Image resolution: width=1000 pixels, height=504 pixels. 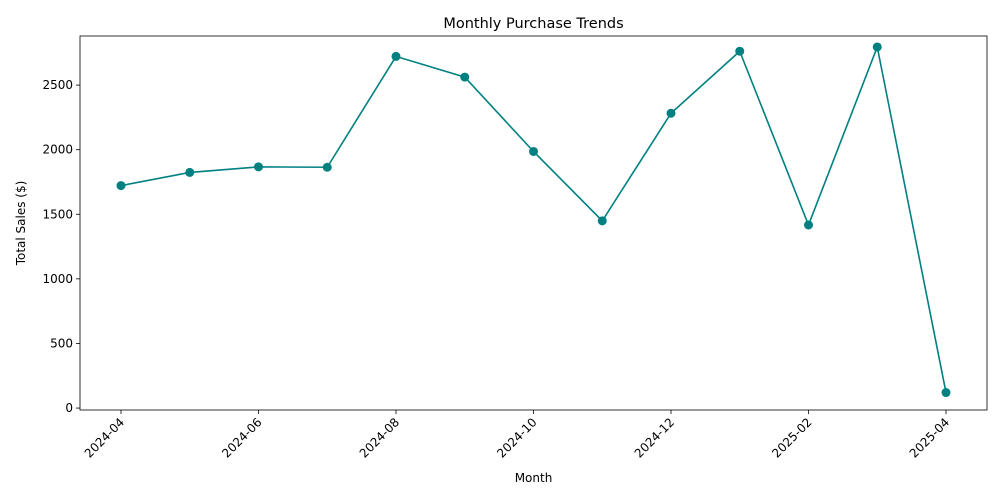 What do you see at coordinates (379, 437) in the screenshot?
I see `x-tick-label: 2024-08` at bounding box center [379, 437].